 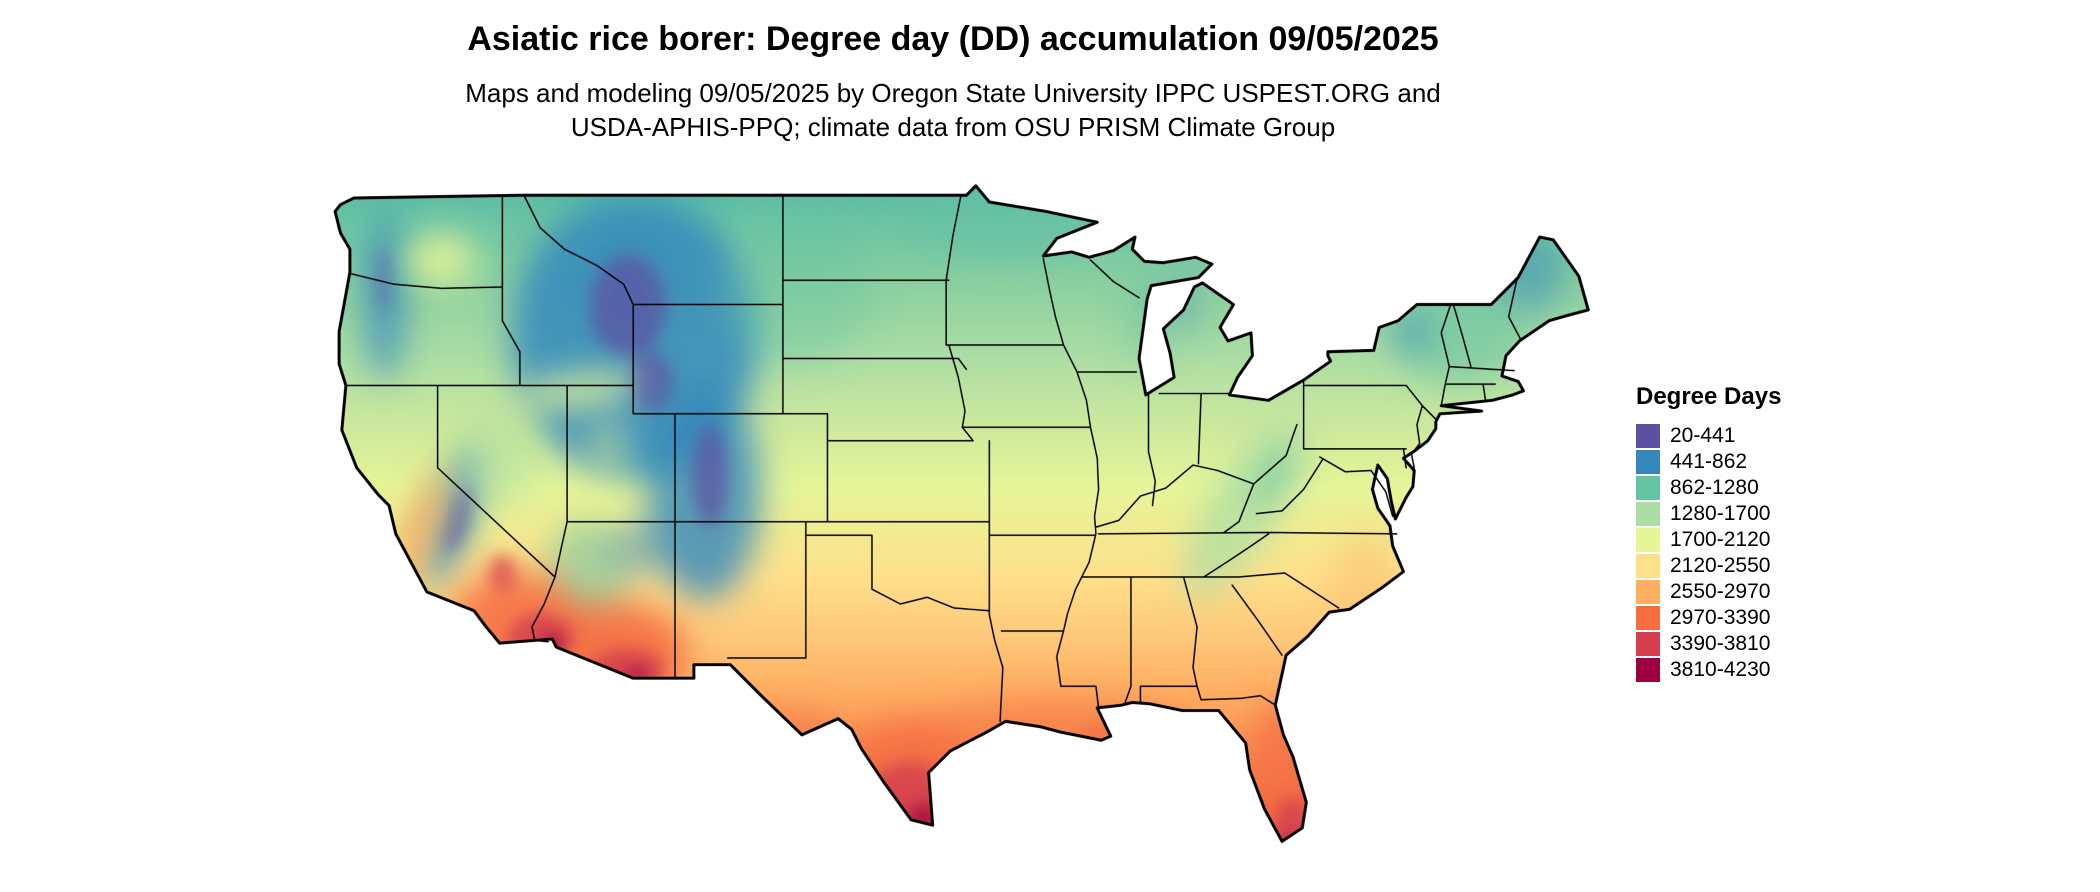 I want to click on legend-title: Degree Days, so click(x=1709, y=396).